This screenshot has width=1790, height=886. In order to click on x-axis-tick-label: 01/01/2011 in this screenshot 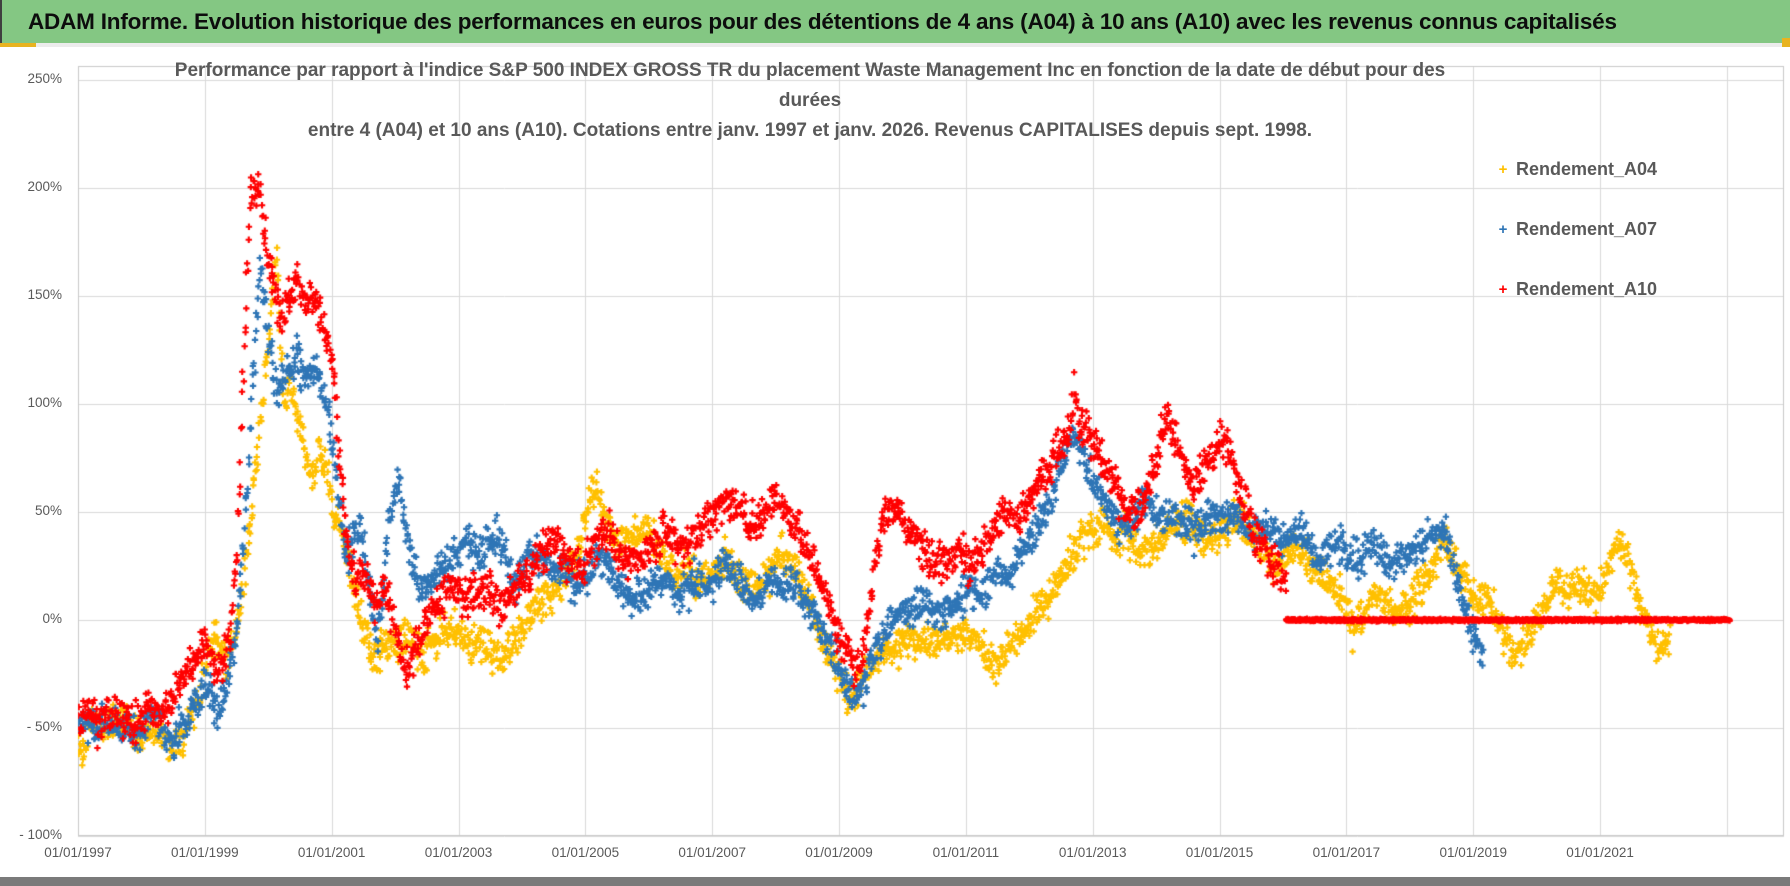, I will do `click(966, 852)`.